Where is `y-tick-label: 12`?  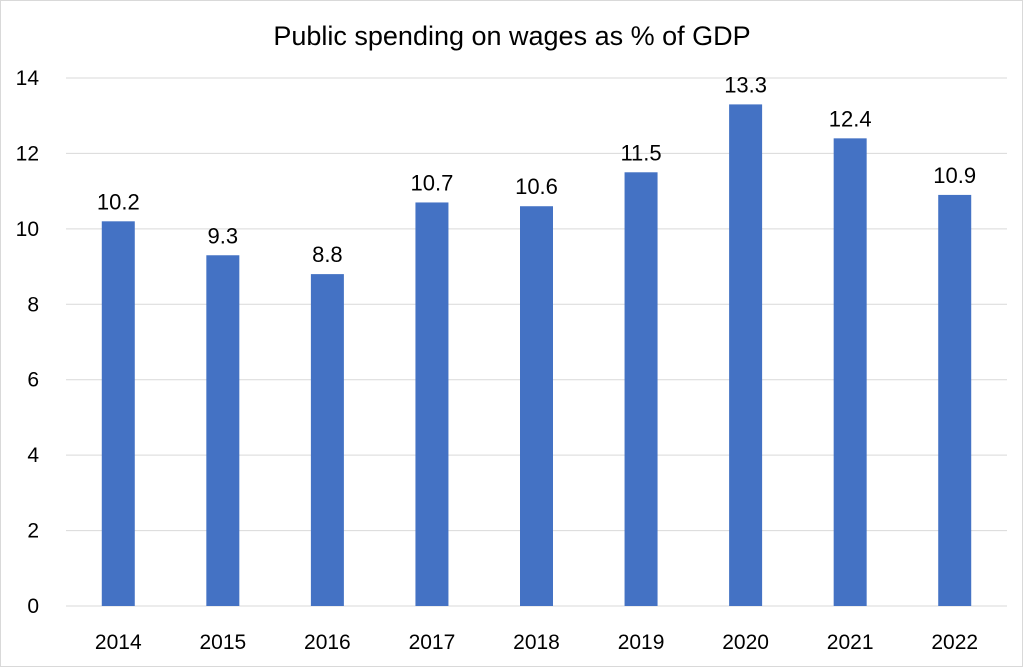 y-tick-label: 12 is located at coordinates (27, 153).